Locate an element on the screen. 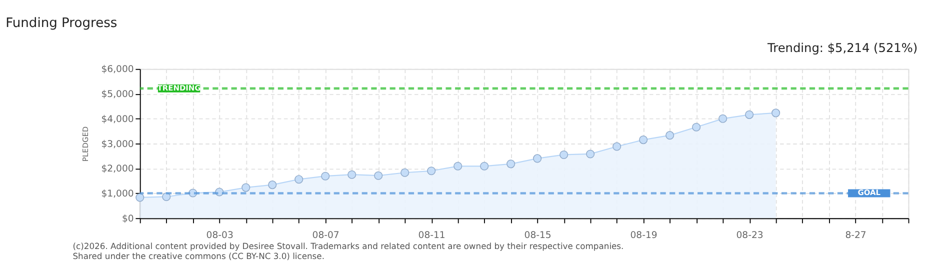 The width and height of the screenshot is (940, 270). x-tick-label: 8-27 is located at coordinates (855, 236).